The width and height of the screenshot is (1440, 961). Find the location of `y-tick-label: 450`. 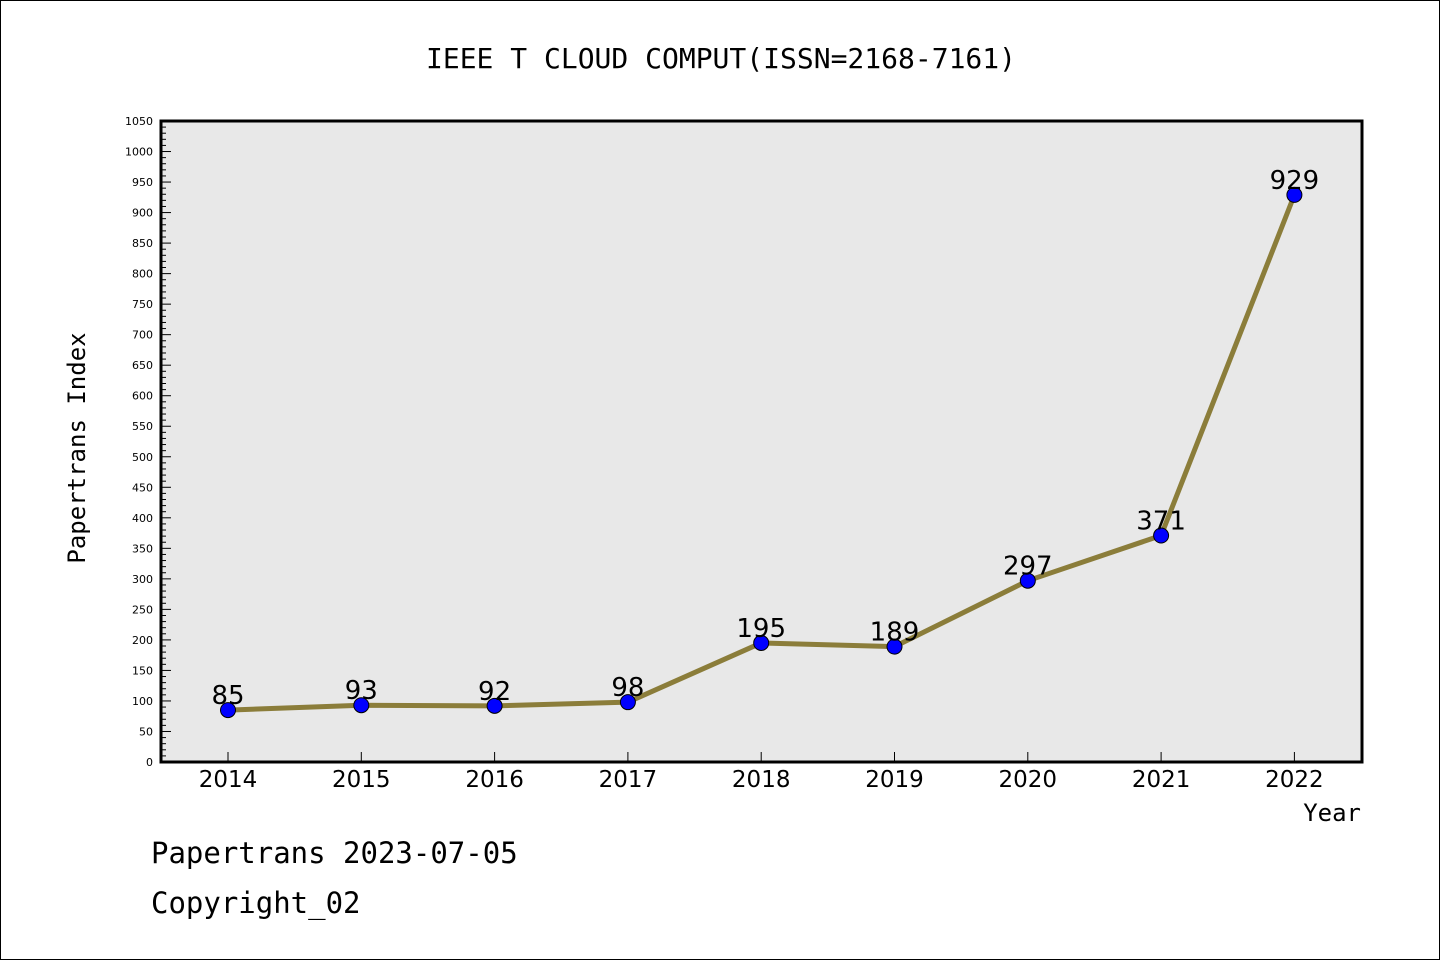

y-tick-label: 450 is located at coordinates (142, 487).